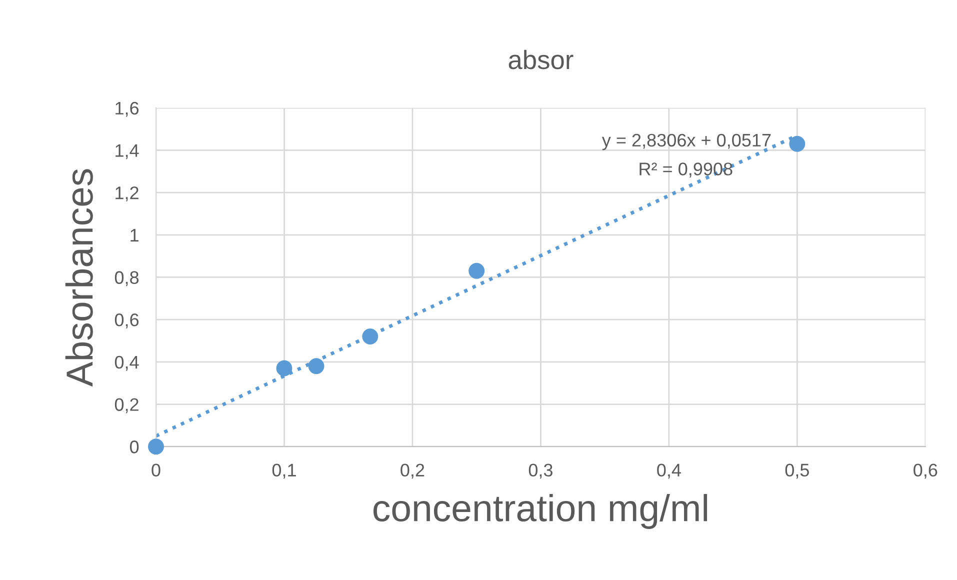 The width and height of the screenshot is (957, 580). I want to click on x-tick-label: 0,1, so click(284, 471).